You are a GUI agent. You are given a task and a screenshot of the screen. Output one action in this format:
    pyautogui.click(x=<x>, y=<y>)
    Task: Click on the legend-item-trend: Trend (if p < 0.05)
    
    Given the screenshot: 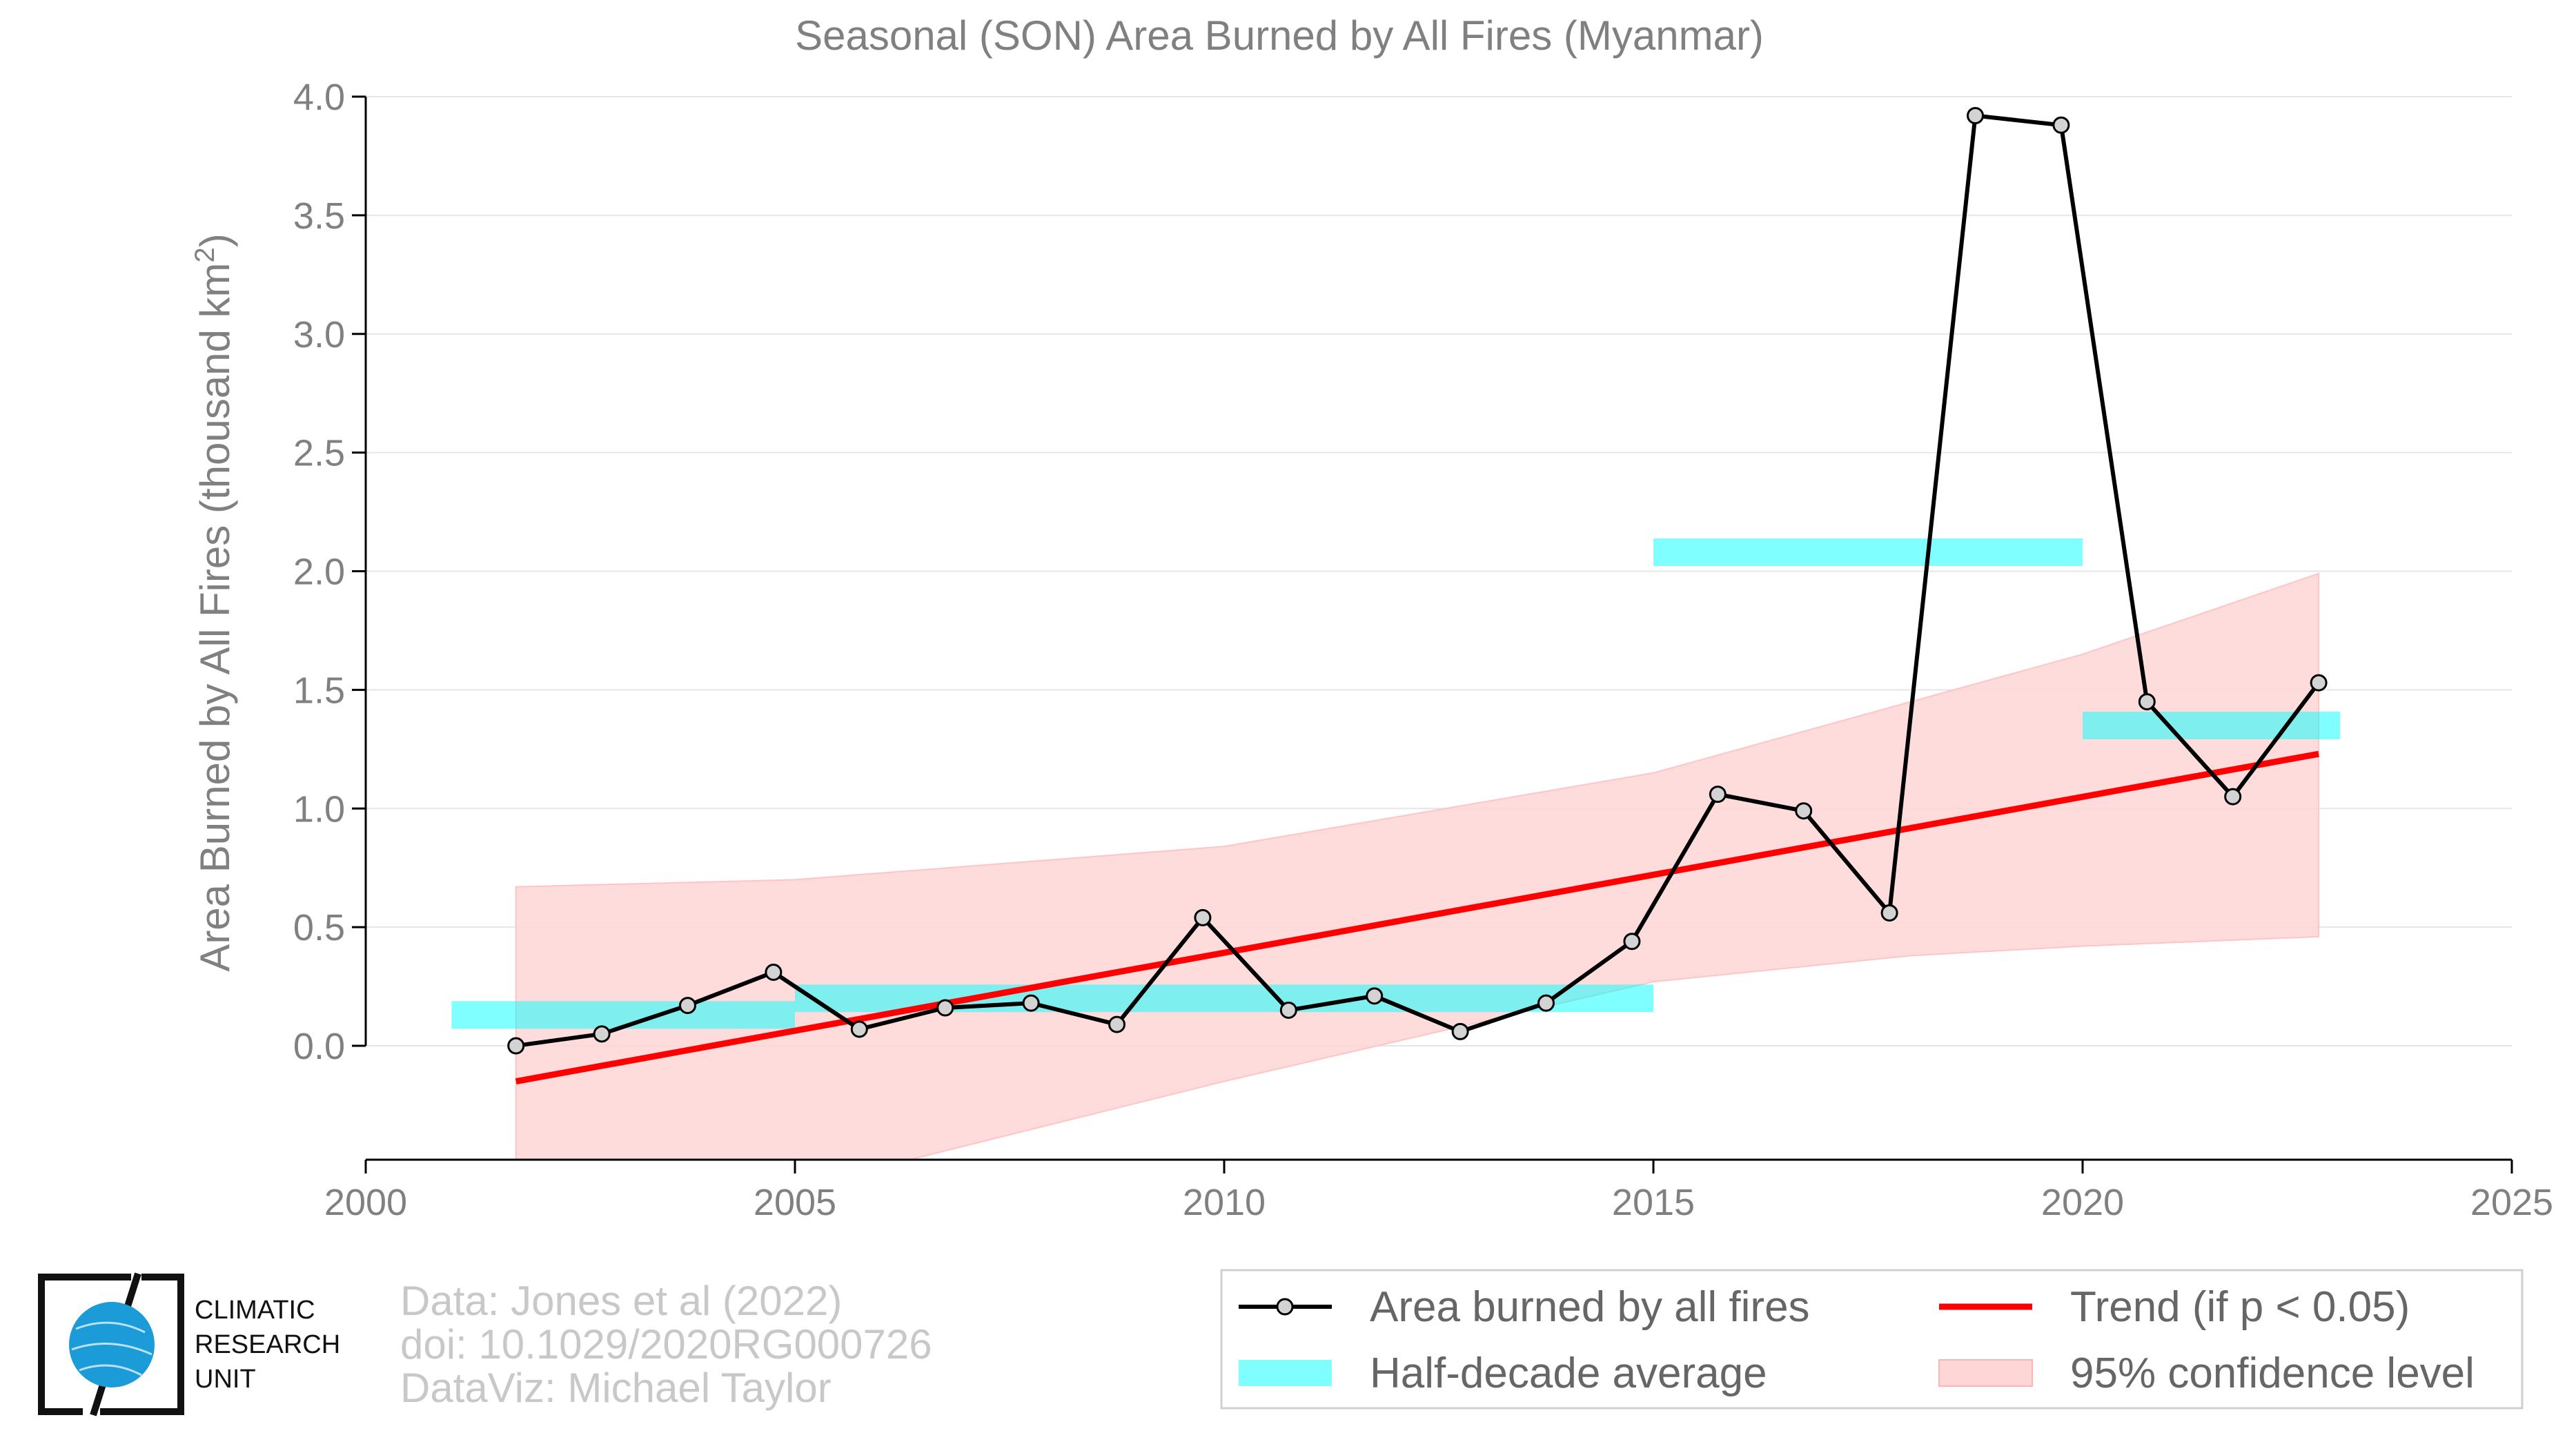 What is the action you would take?
    pyautogui.click(x=2174, y=1307)
    